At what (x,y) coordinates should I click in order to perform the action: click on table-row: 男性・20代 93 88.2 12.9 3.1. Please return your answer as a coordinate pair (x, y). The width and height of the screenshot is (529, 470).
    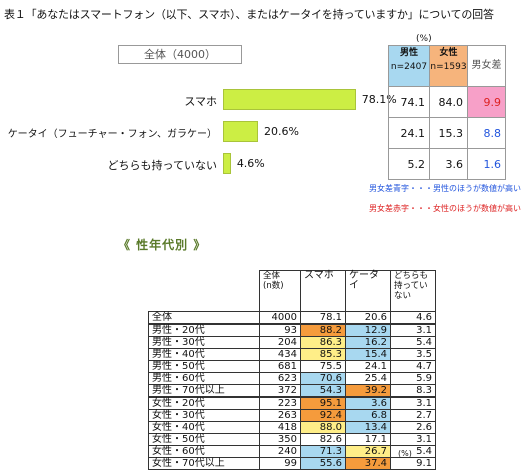
    Looking at the image, I should click on (292, 330).